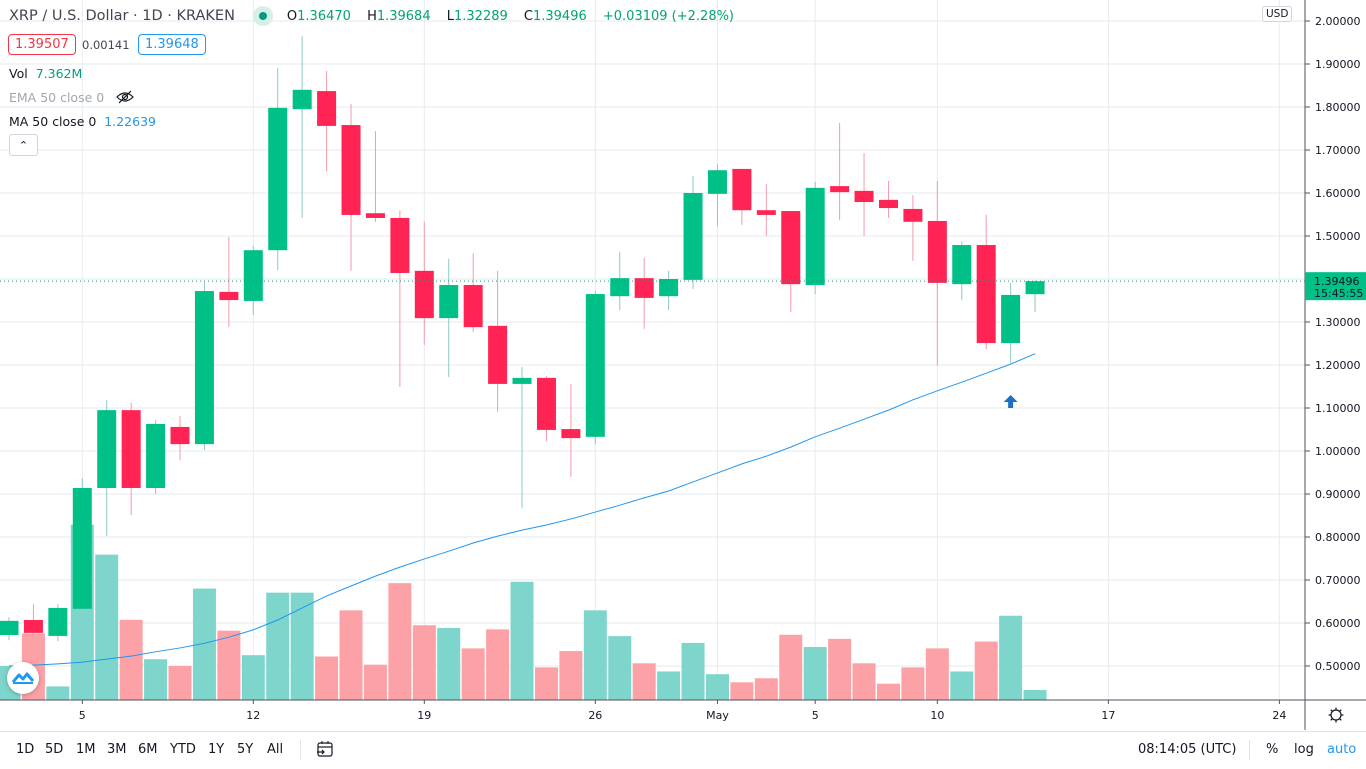  I want to click on range-button-1d: 1D, so click(25, 749).